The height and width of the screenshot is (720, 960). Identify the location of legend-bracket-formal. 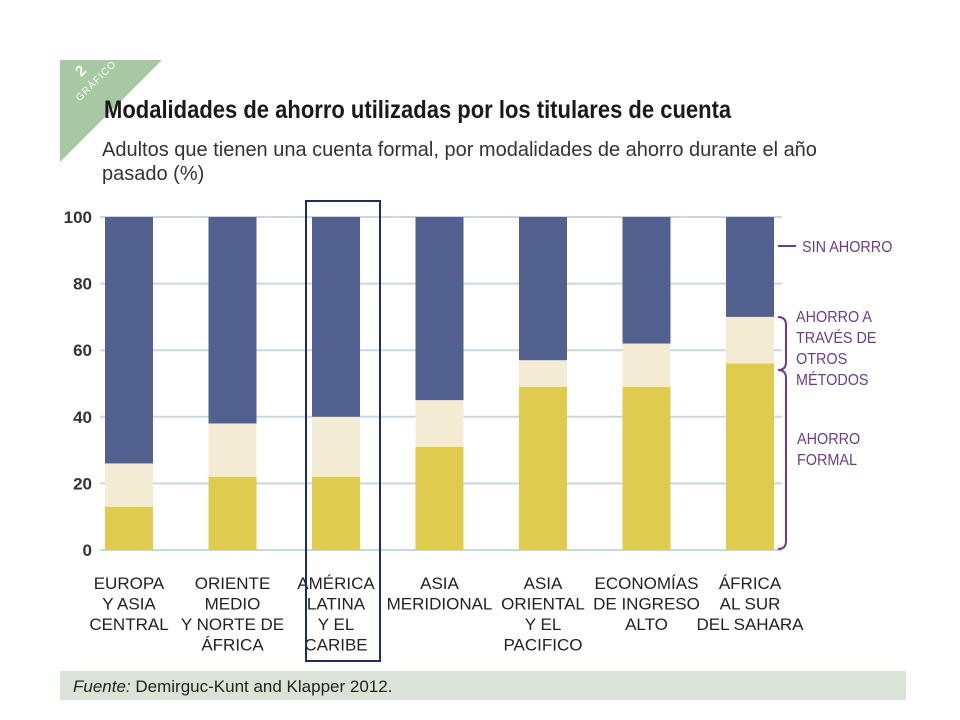
(782, 459).